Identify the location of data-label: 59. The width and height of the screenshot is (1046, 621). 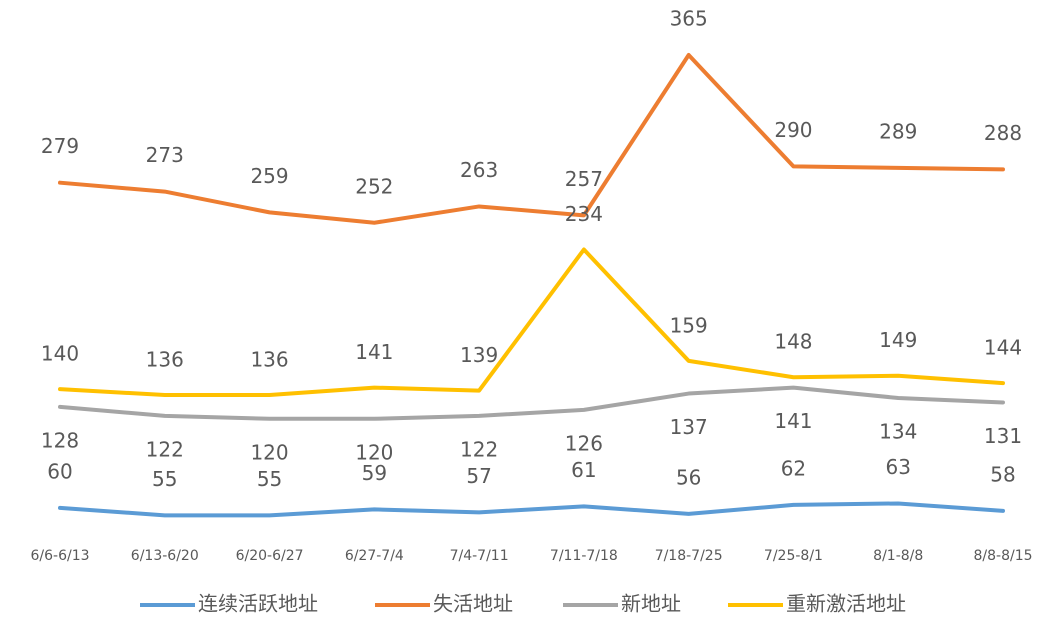
(374, 473).